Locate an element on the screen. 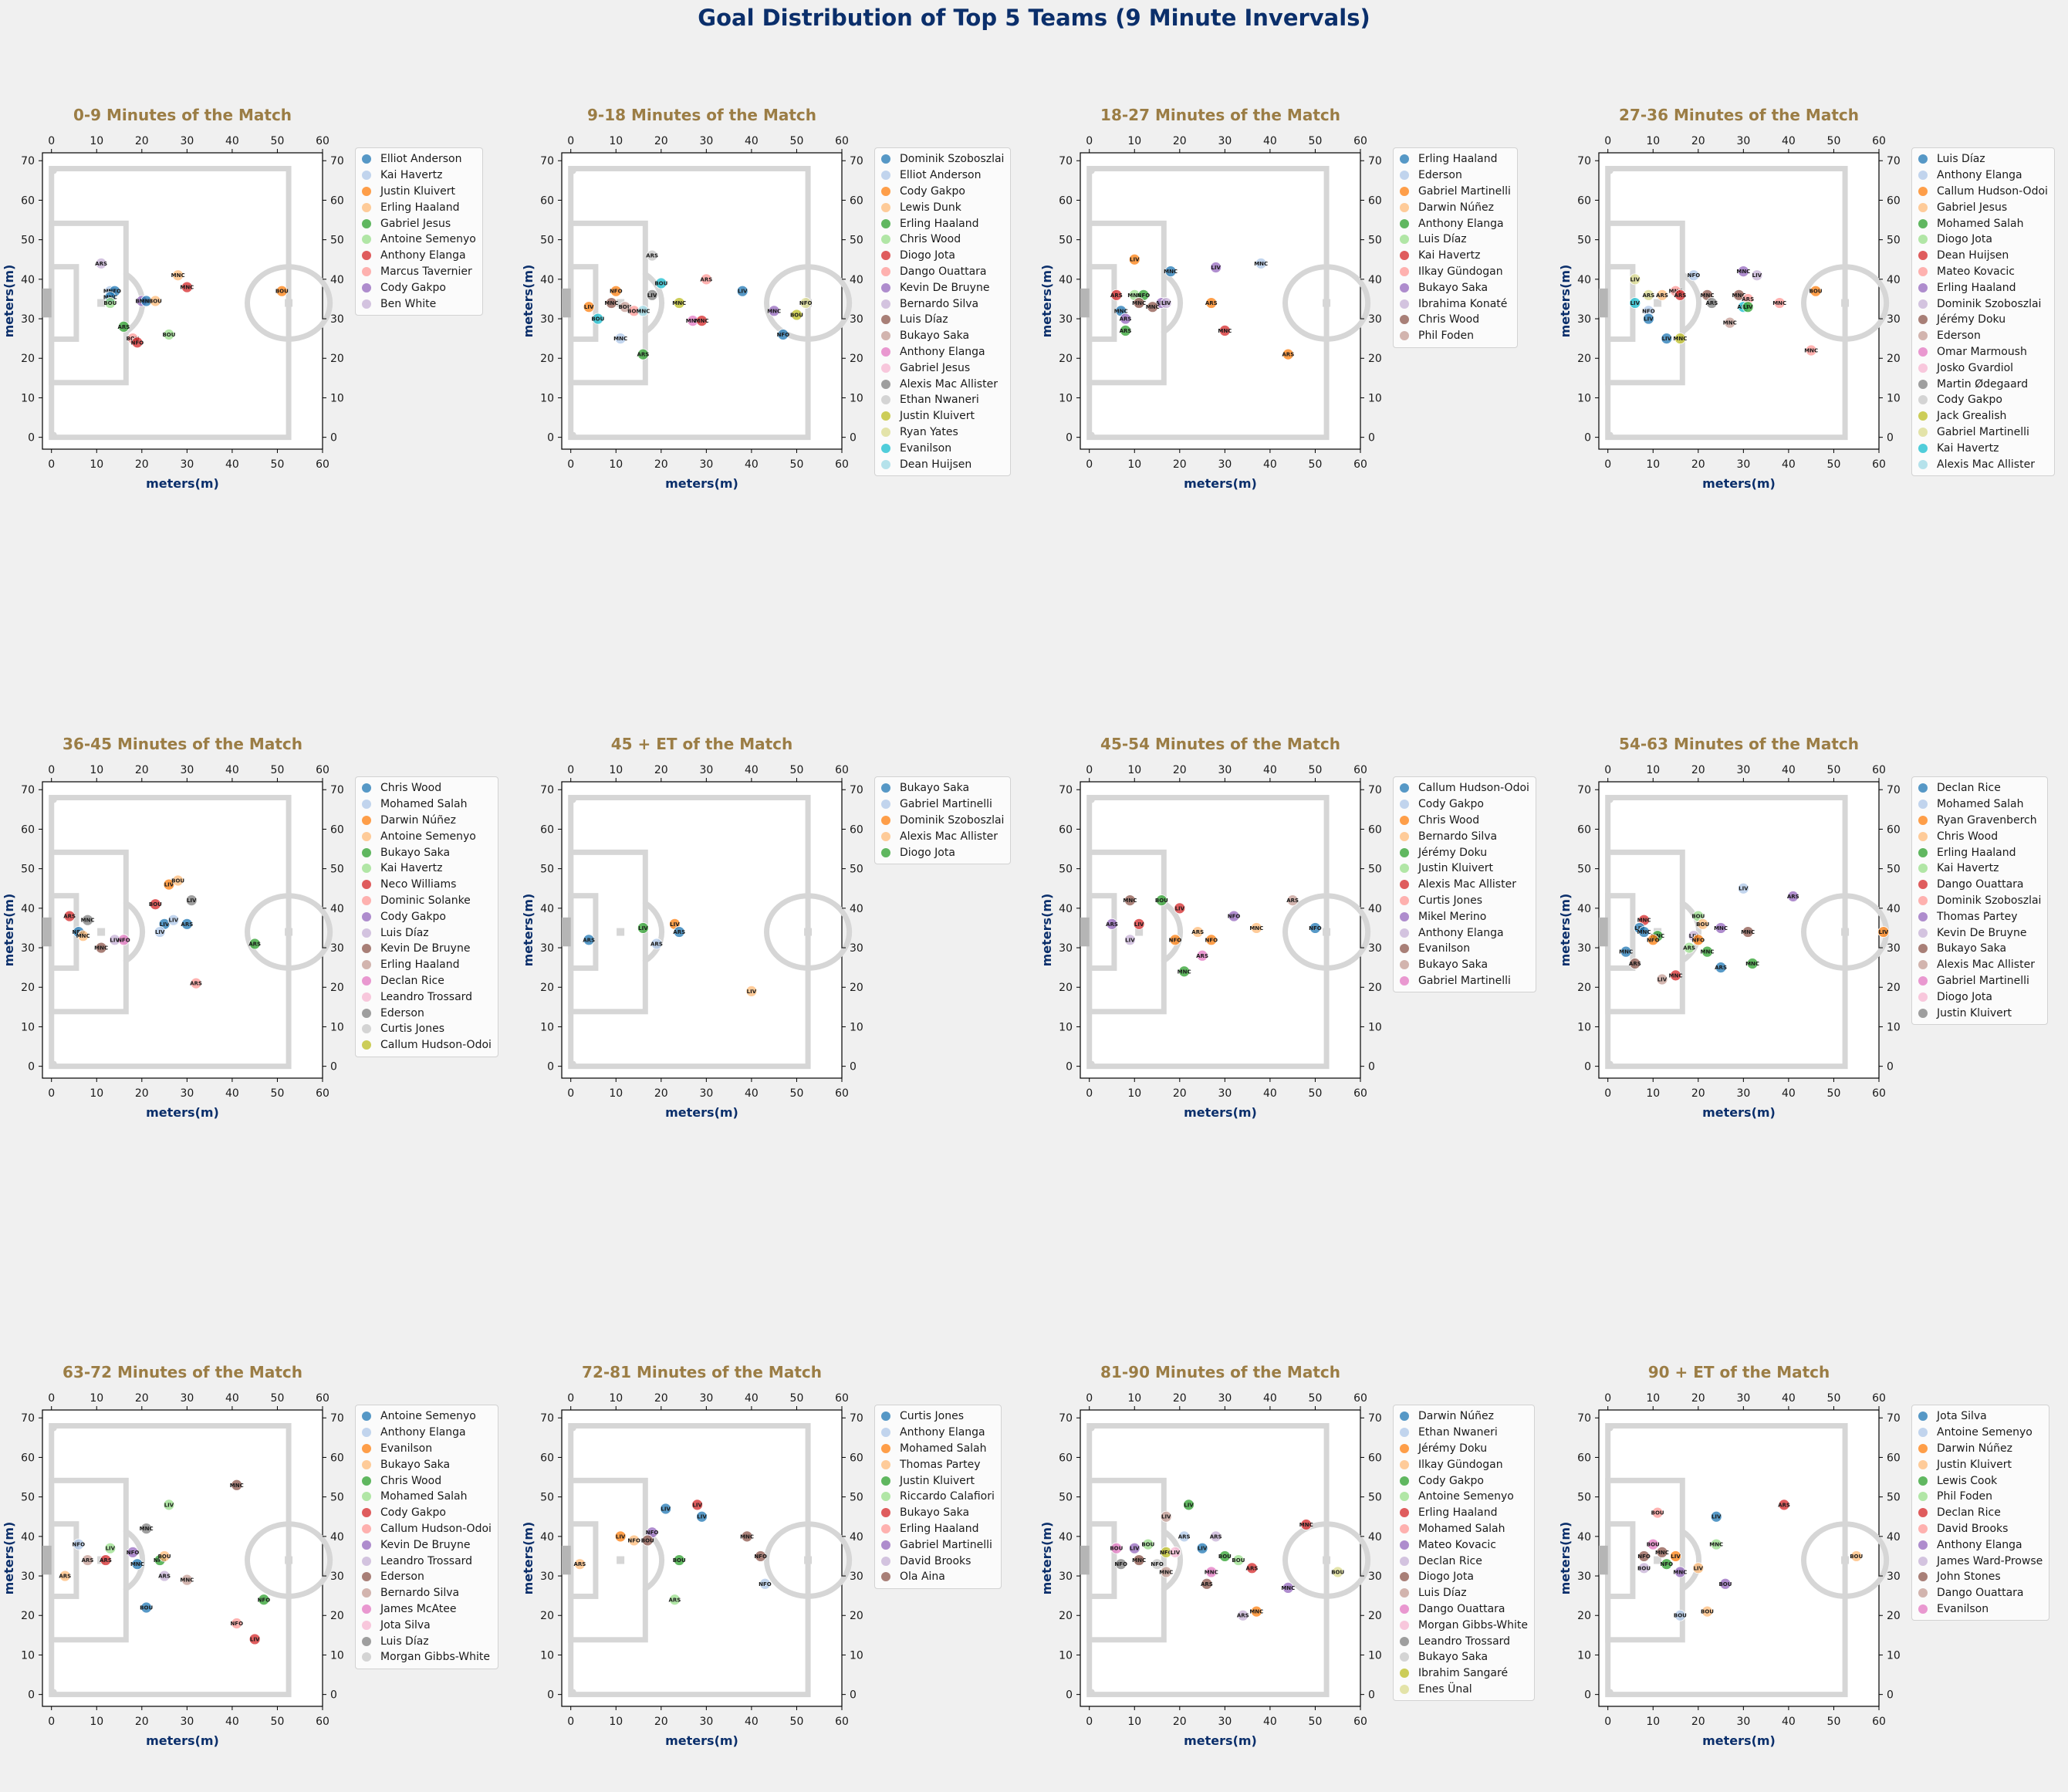 Image resolution: width=2068 pixels, height=1792 pixels. penalty-arc is located at coordinates (1172, 932).